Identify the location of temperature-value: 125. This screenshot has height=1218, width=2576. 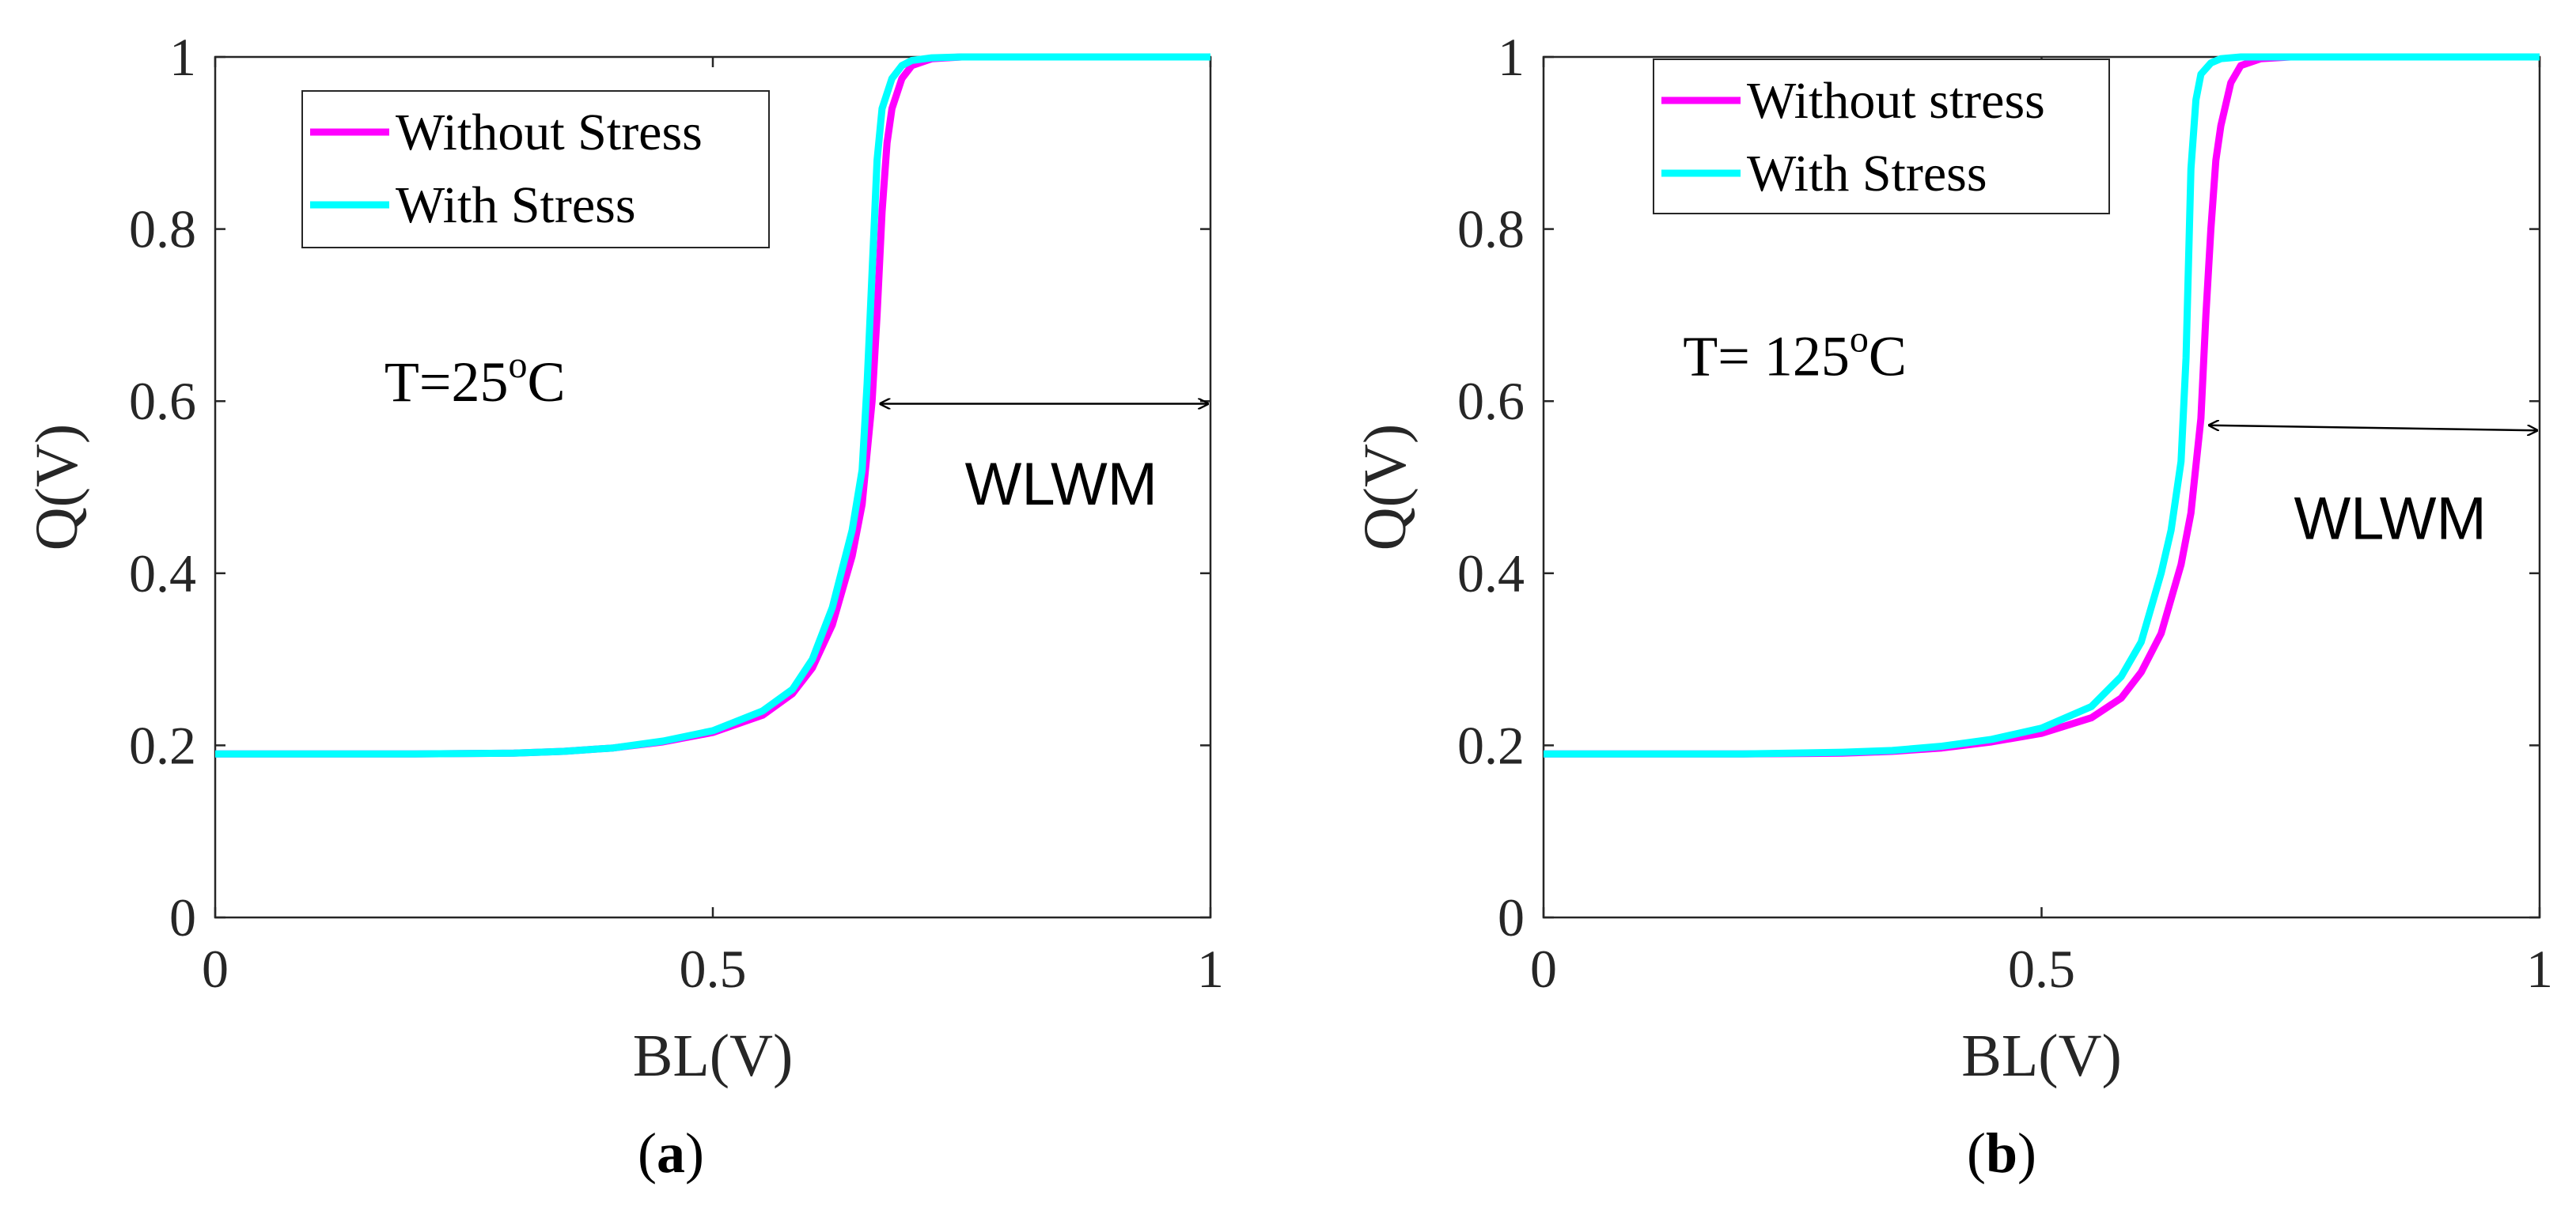
(1807, 356).